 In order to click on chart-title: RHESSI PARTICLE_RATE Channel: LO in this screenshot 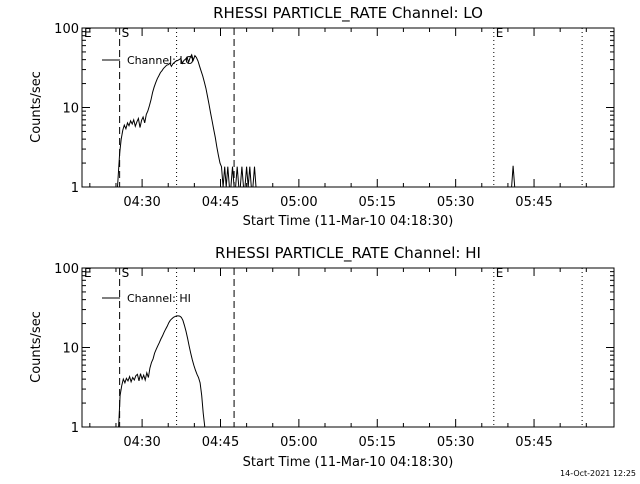, I will do `click(348, 13)`.